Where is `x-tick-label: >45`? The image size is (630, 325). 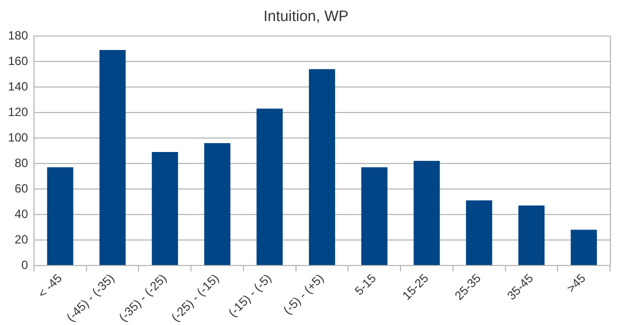 x-tick-label: >45 is located at coordinates (576, 283).